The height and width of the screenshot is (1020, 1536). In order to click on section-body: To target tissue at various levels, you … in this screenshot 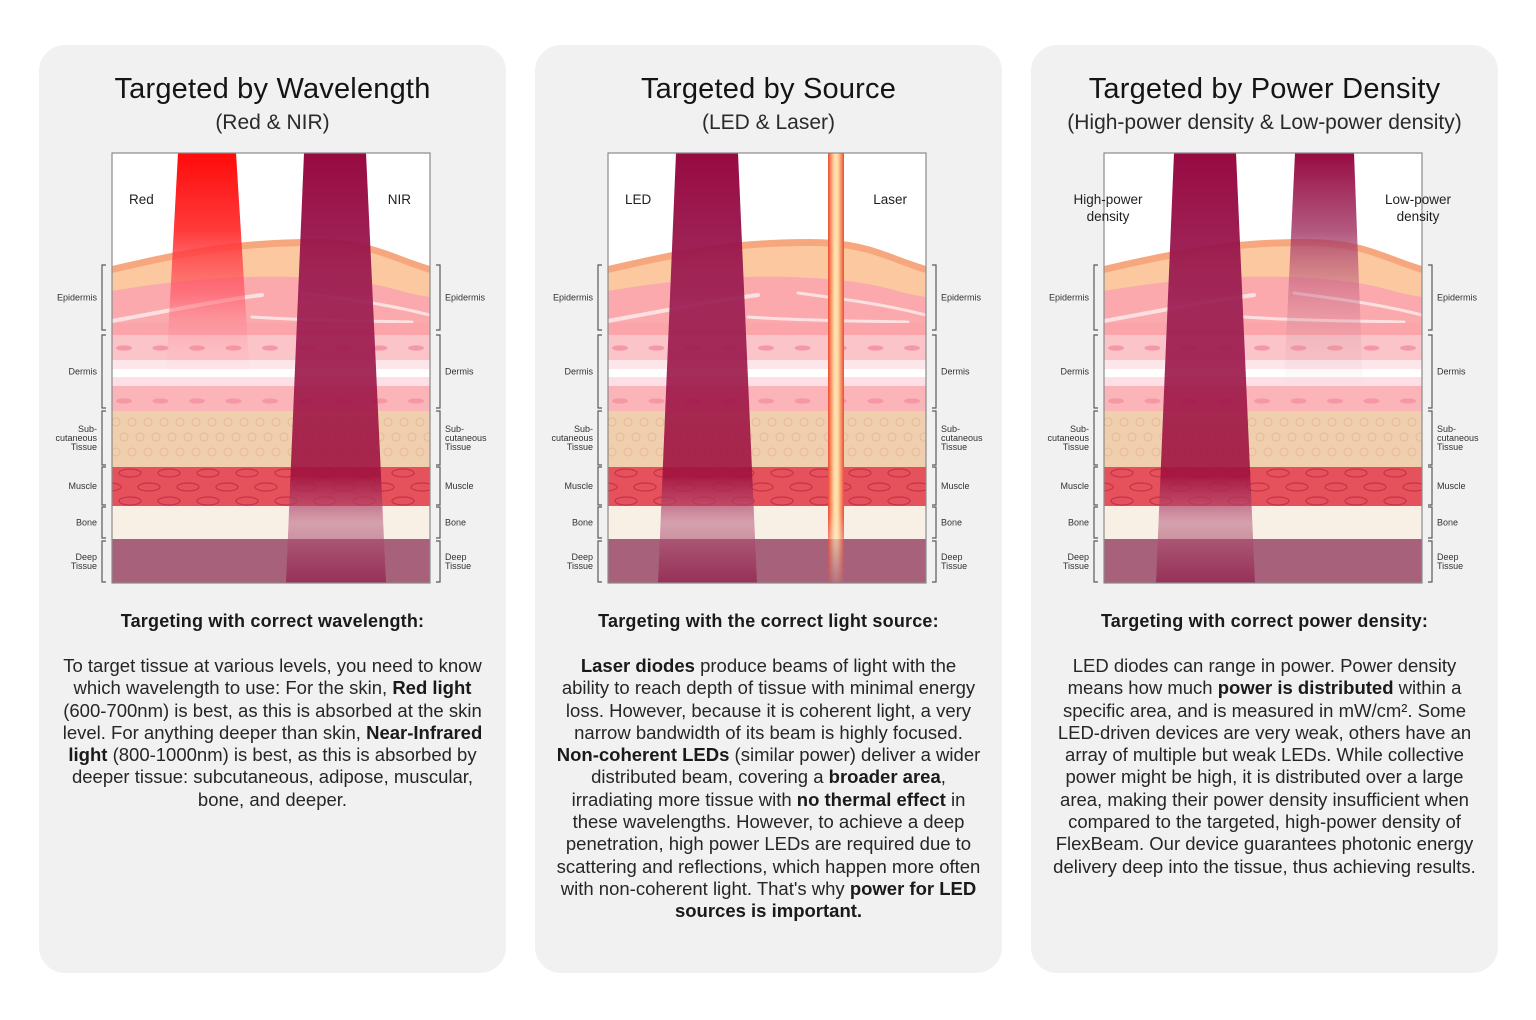, I will do `click(272, 733)`.